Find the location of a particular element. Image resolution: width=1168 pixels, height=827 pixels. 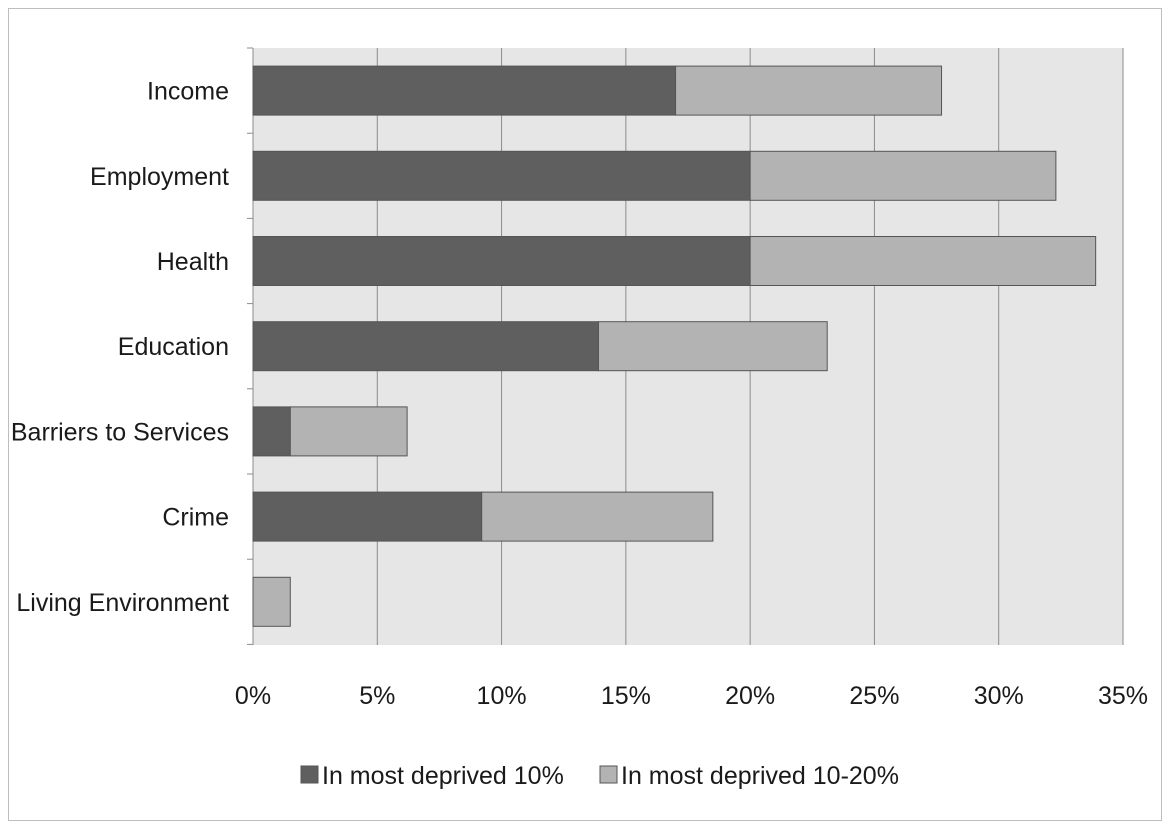

x-tick-label: 15% is located at coordinates (626, 696).